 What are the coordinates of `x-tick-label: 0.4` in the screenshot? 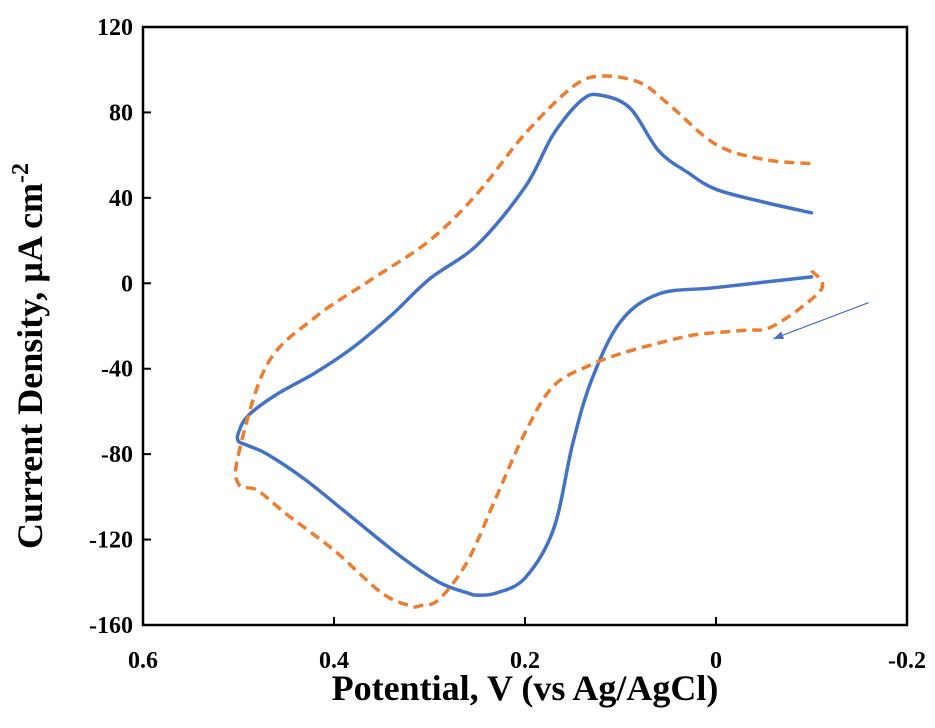 It's located at (334, 661).